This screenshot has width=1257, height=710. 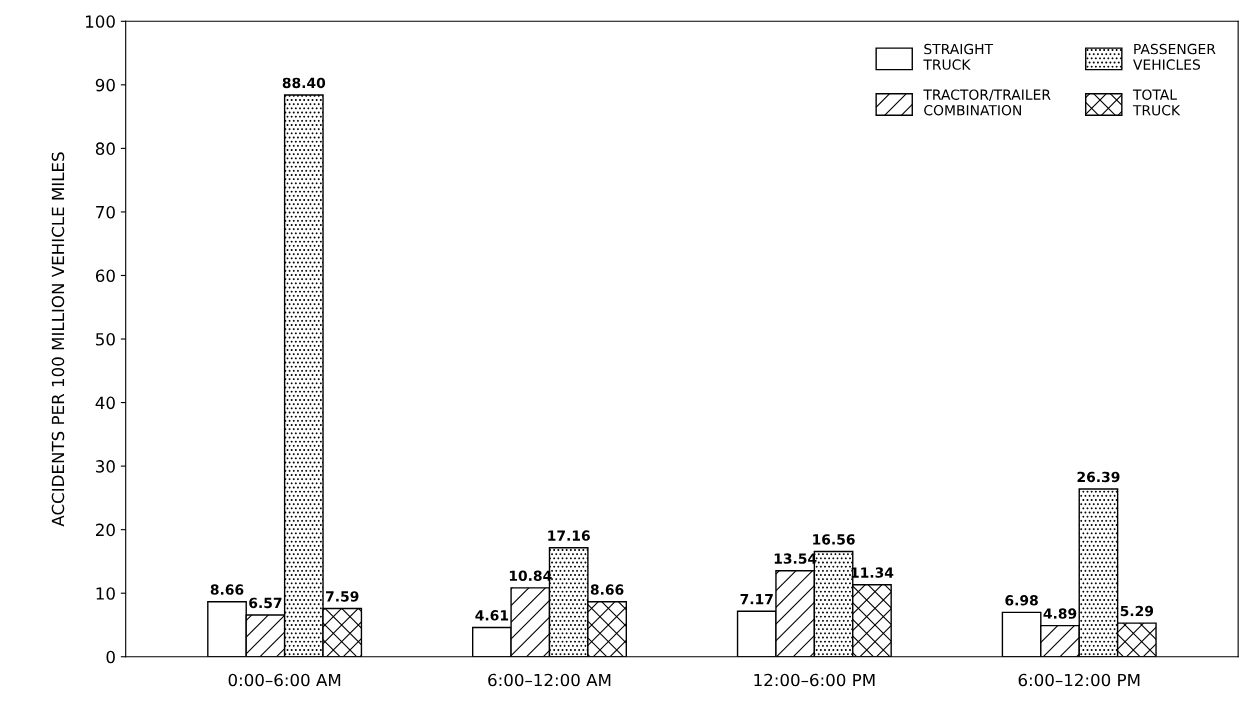 I want to click on data-label: 6.57, so click(x=265, y=603).